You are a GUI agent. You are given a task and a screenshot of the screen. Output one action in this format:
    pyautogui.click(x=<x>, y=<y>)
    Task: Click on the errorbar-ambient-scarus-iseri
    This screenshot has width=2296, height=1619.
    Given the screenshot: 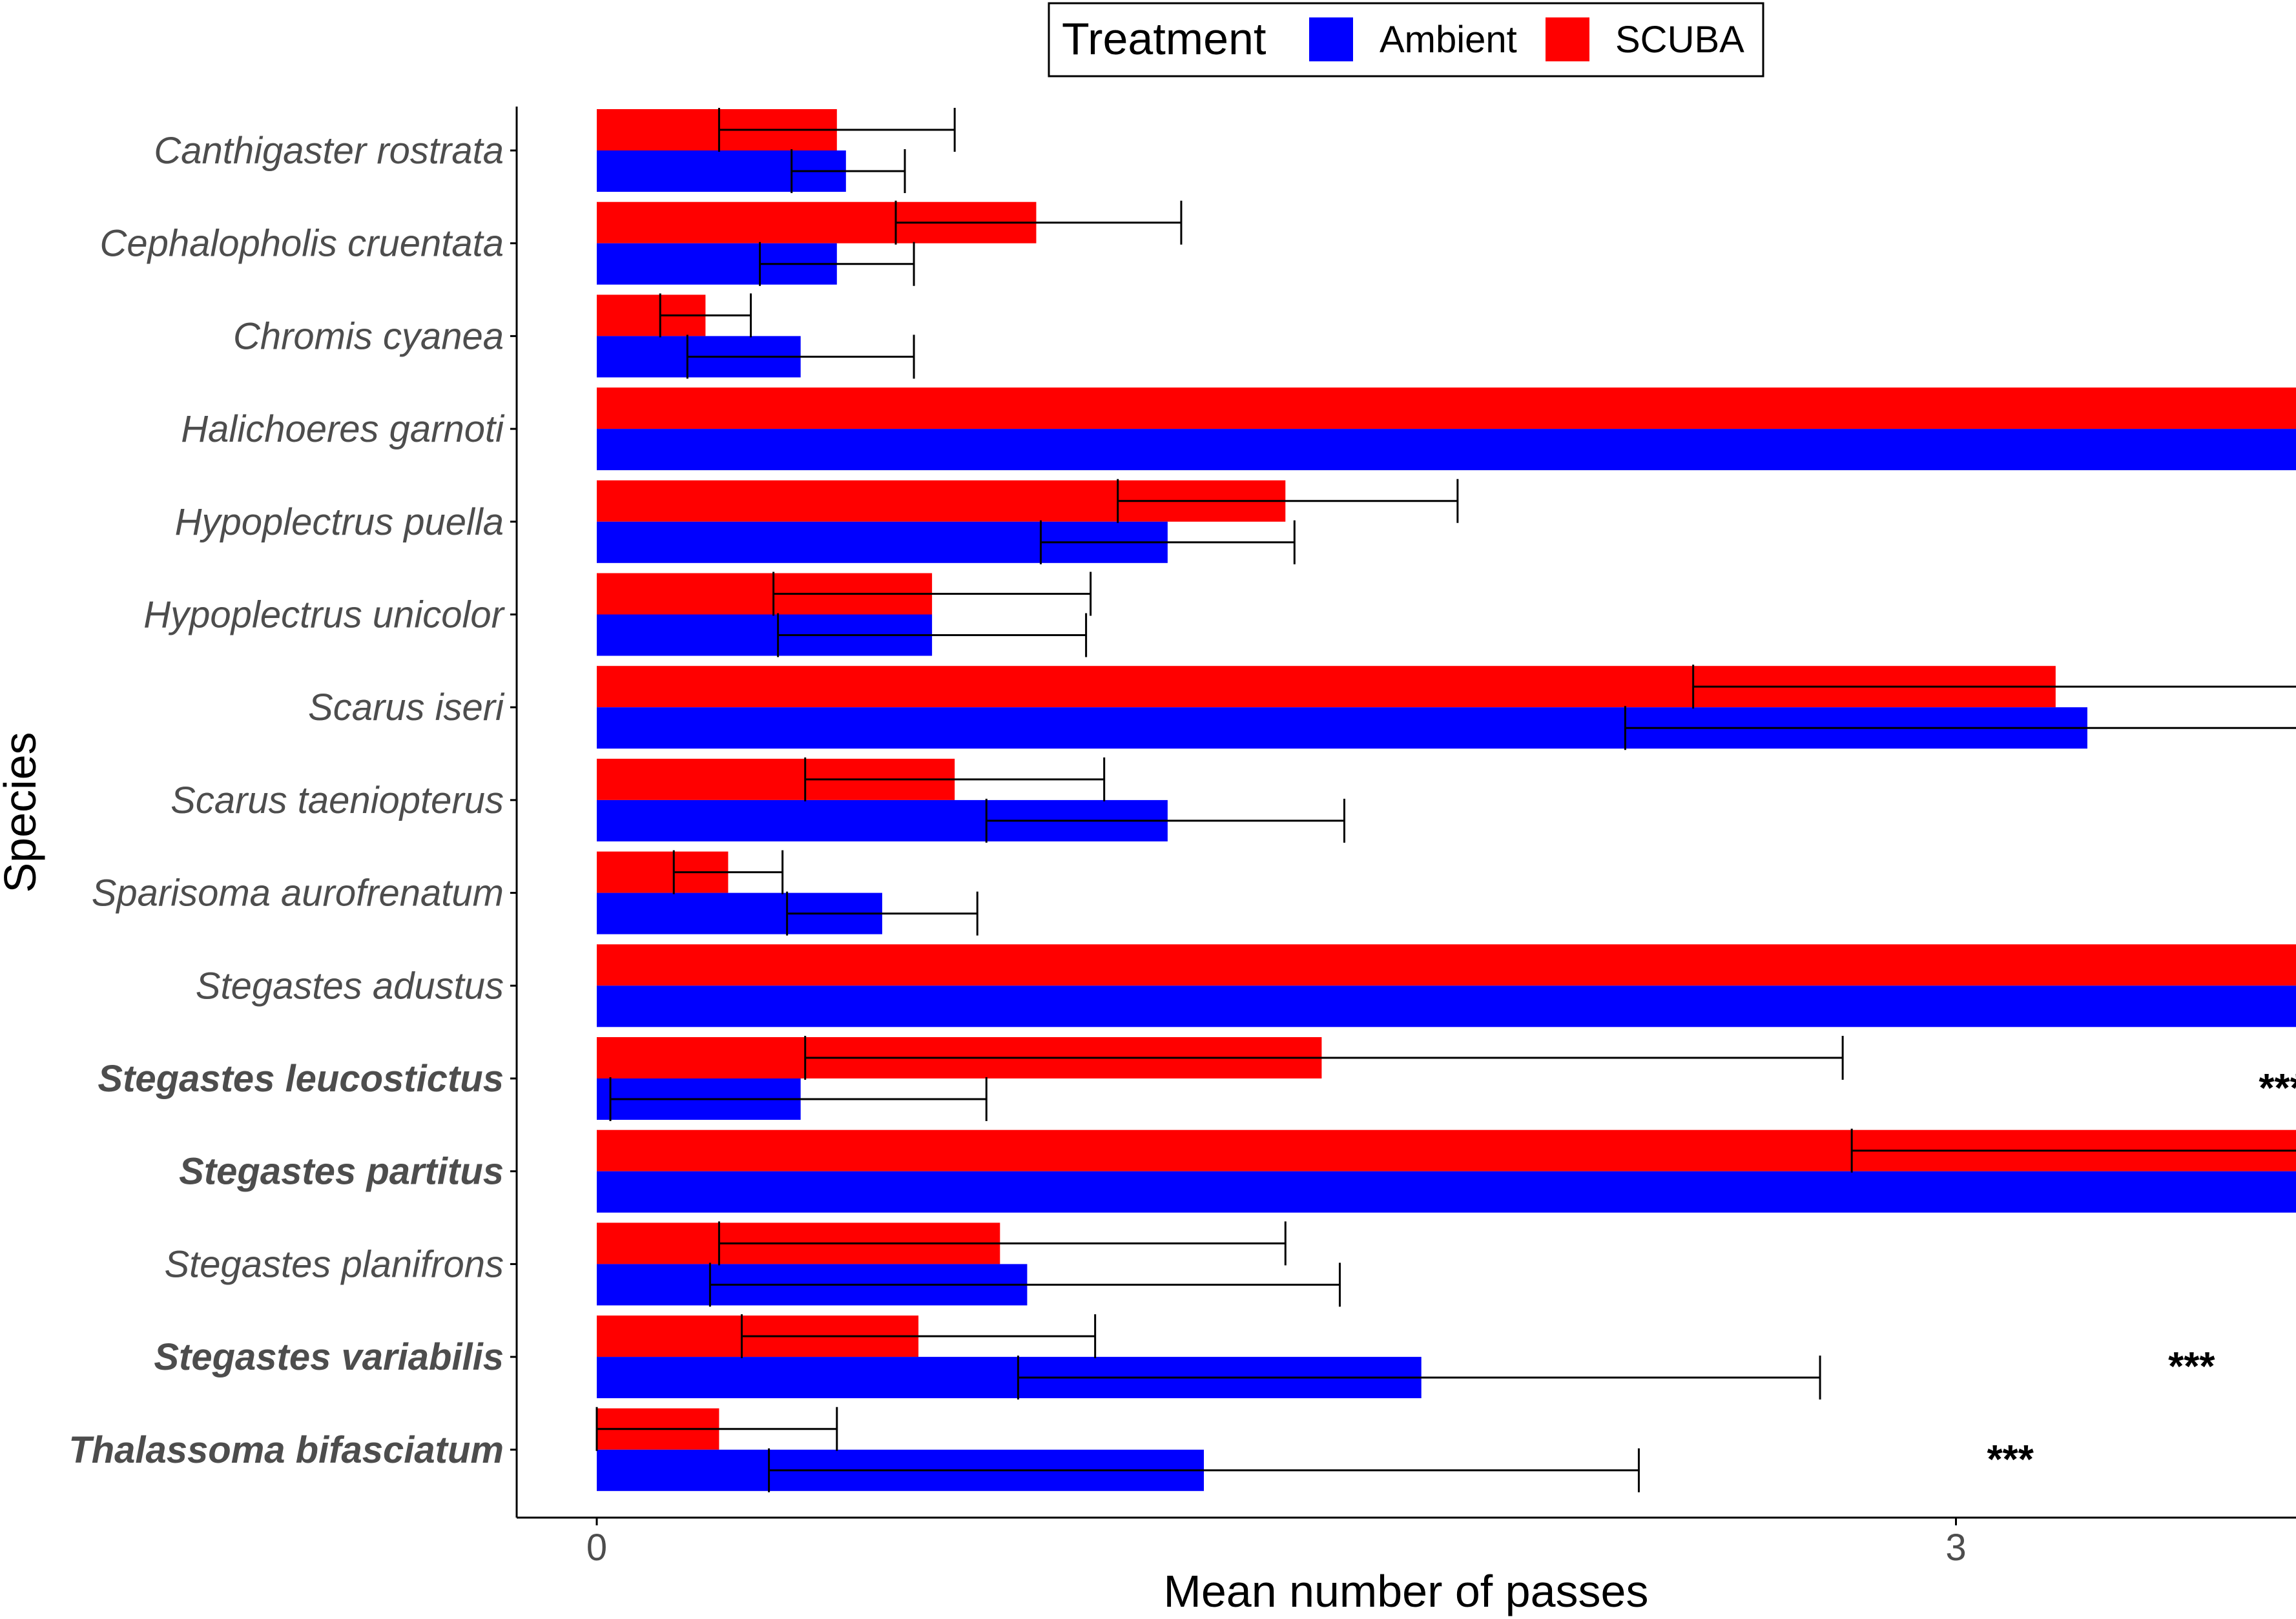 What is the action you would take?
    pyautogui.click(x=1960, y=728)
    